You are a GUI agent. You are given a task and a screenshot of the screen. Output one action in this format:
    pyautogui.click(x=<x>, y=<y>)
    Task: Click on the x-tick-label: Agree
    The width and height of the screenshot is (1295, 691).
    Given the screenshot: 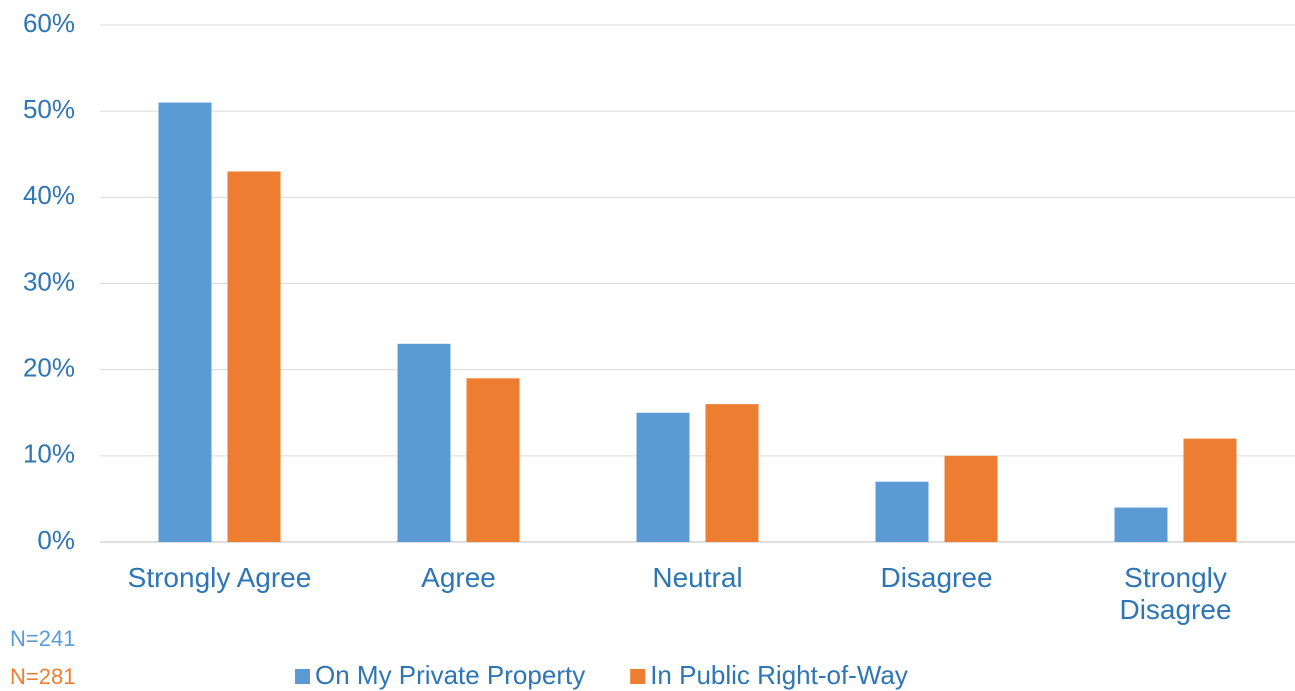 What is the action you would take?
    pyautogui.click(x=458, y=577)
    